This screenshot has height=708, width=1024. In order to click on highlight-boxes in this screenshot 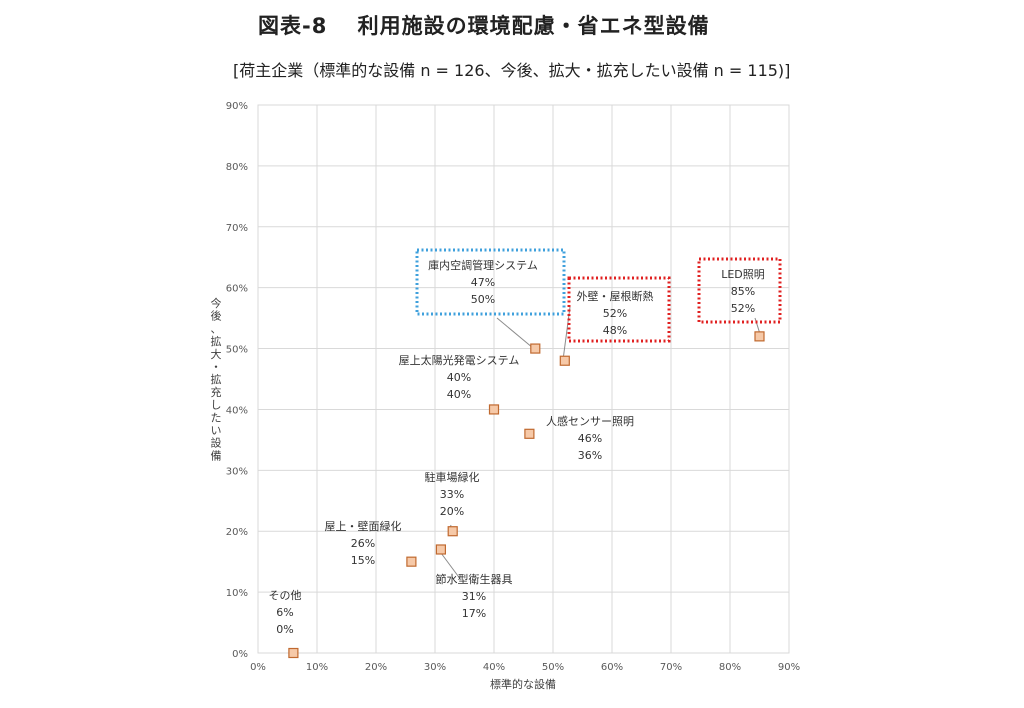, I will do `click(598, 295)`.